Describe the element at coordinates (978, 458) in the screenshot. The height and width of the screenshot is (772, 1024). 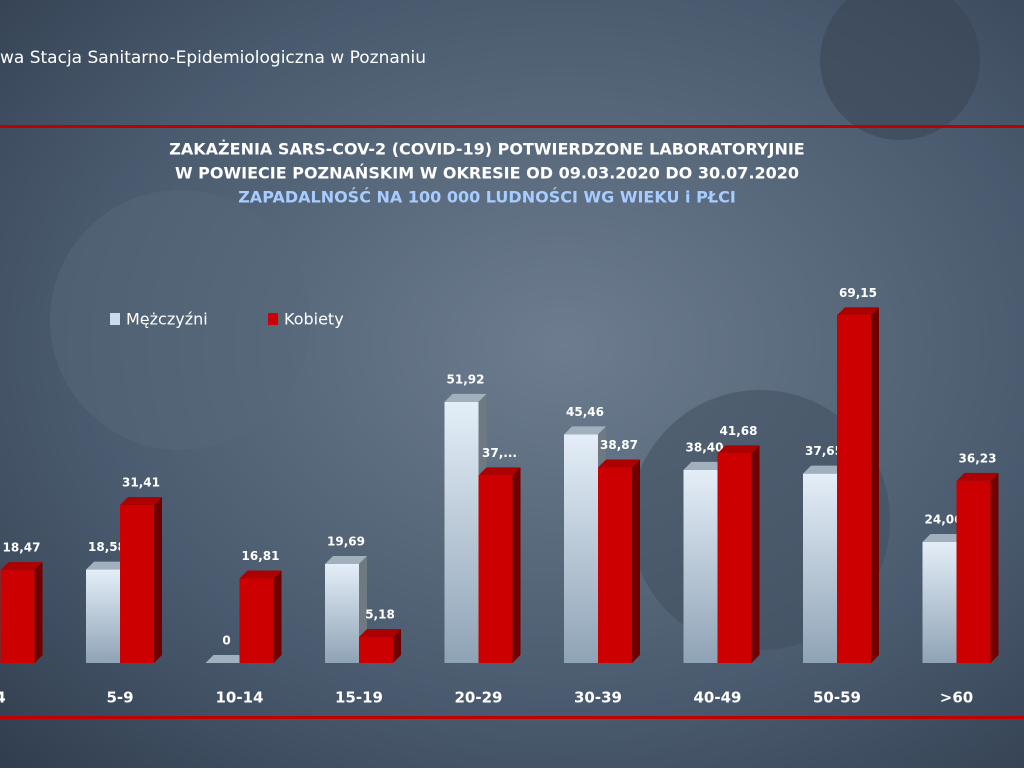
I see `data-label: 36,23` at that location.